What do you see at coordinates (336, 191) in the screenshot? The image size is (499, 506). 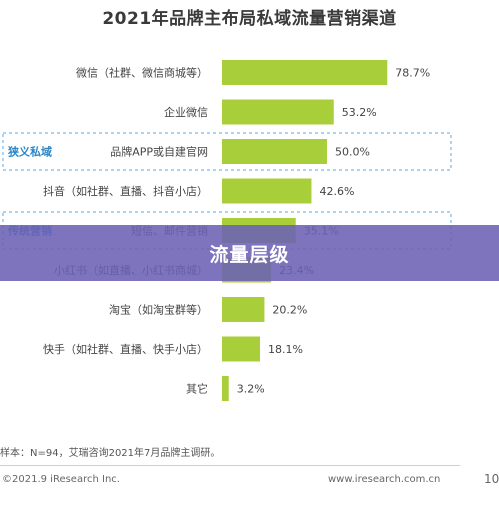 I see `value-label: 42.6%` at bounding box center [336, 191].